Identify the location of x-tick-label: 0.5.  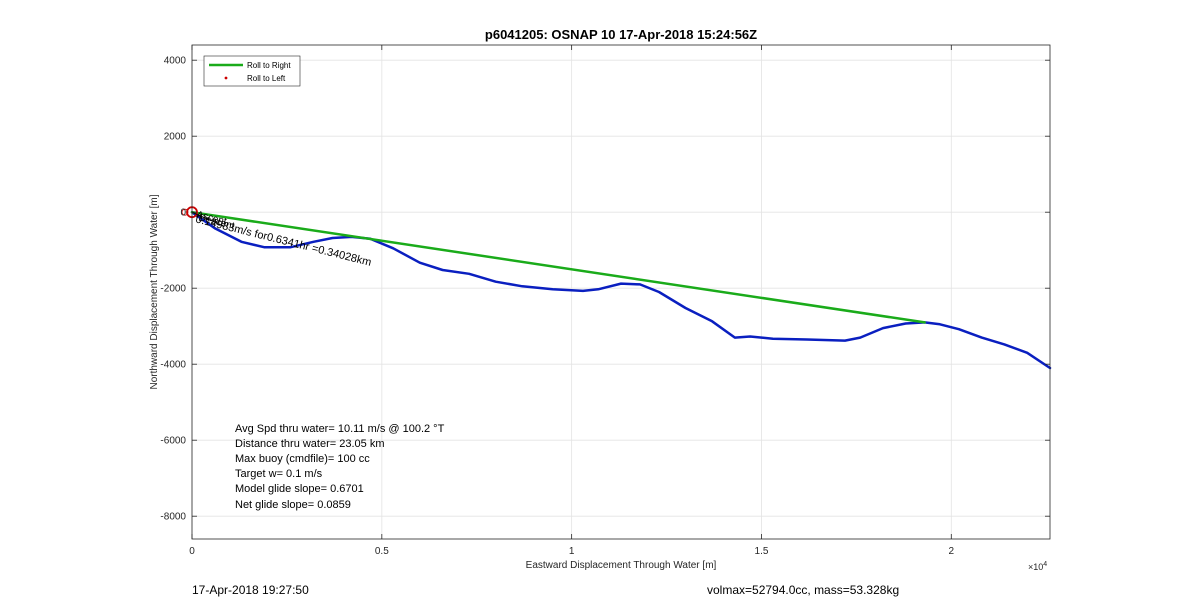
(382, 551).